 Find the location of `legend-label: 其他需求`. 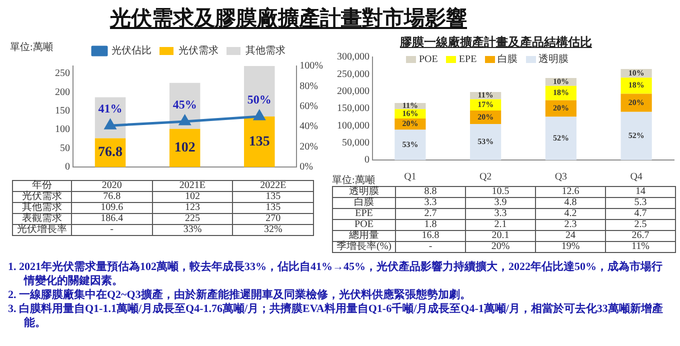

legend-label: 其他需求 is located at coordinates (266, 50).